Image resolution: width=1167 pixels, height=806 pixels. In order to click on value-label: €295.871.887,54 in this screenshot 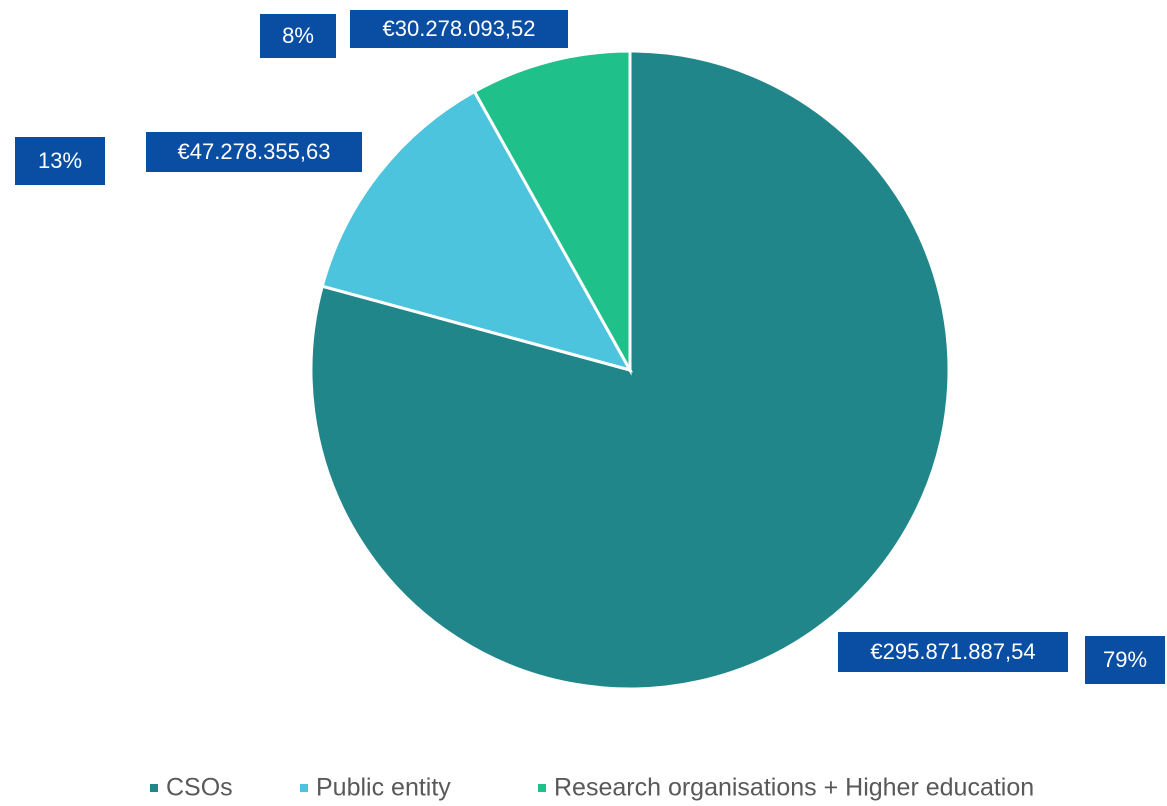, I will do `click(952, 651)`.